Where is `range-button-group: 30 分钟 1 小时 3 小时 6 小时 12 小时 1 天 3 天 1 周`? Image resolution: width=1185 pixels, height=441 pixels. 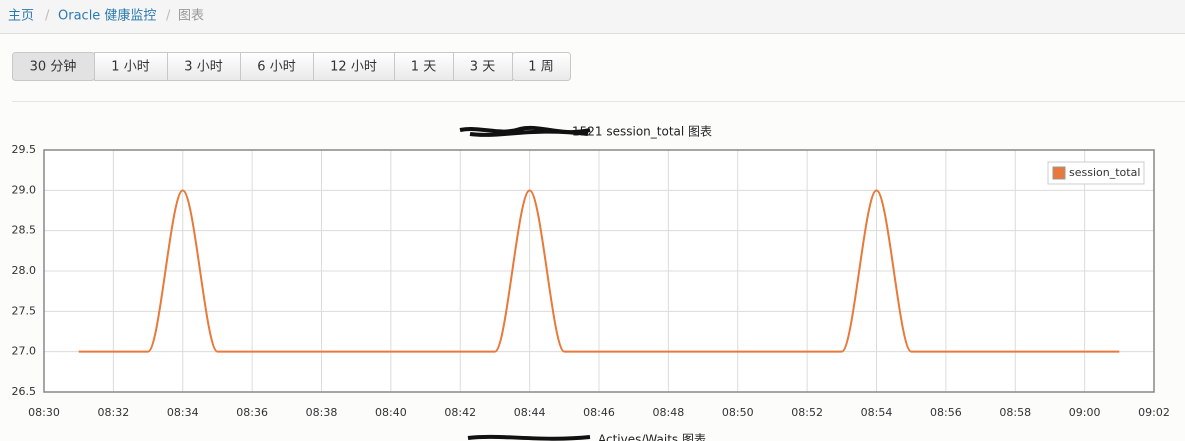
range-button-group: 30 分钟 1 小时 3 小时 6 小时 12 小时 1 天 3 天 1 周 is located at coordinates (291, 66).